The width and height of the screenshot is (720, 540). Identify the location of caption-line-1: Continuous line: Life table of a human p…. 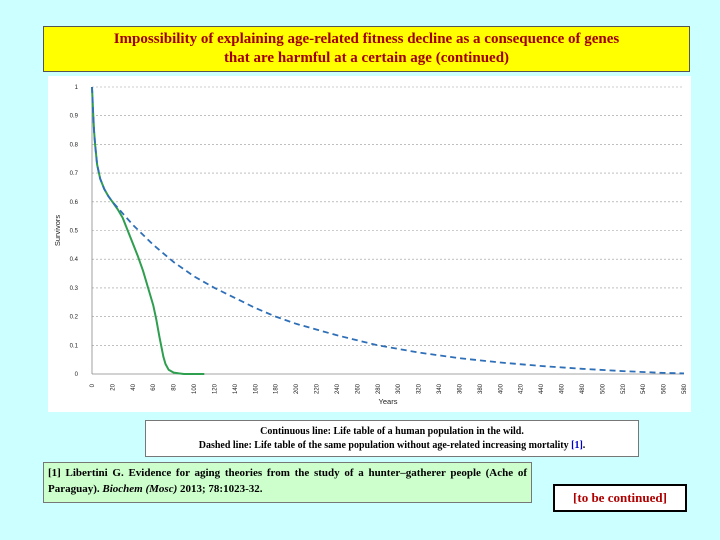
(392, 431).